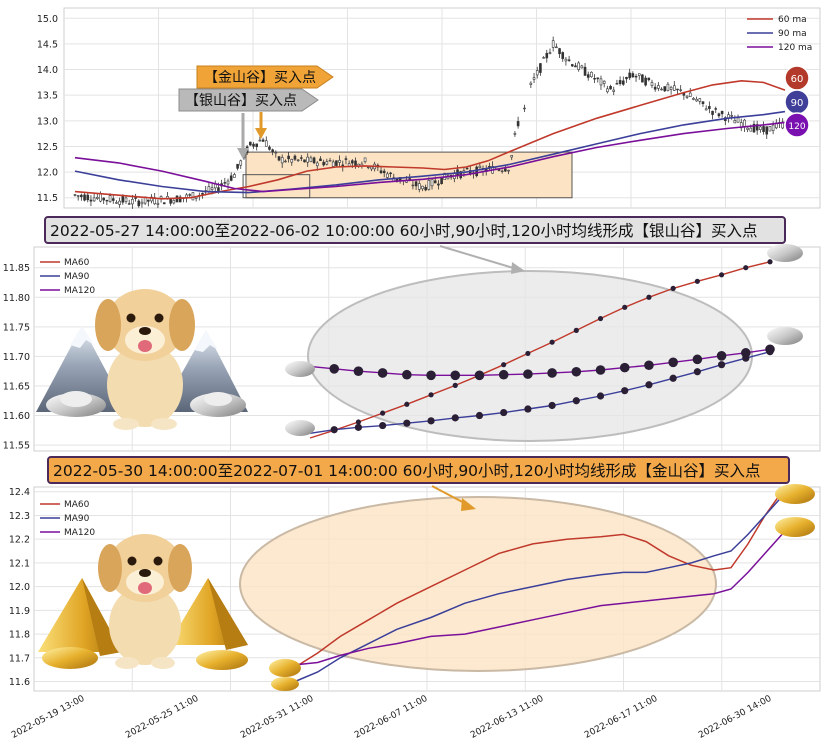  I want to click on y-tick-label: 12.0, so click(47, 173).